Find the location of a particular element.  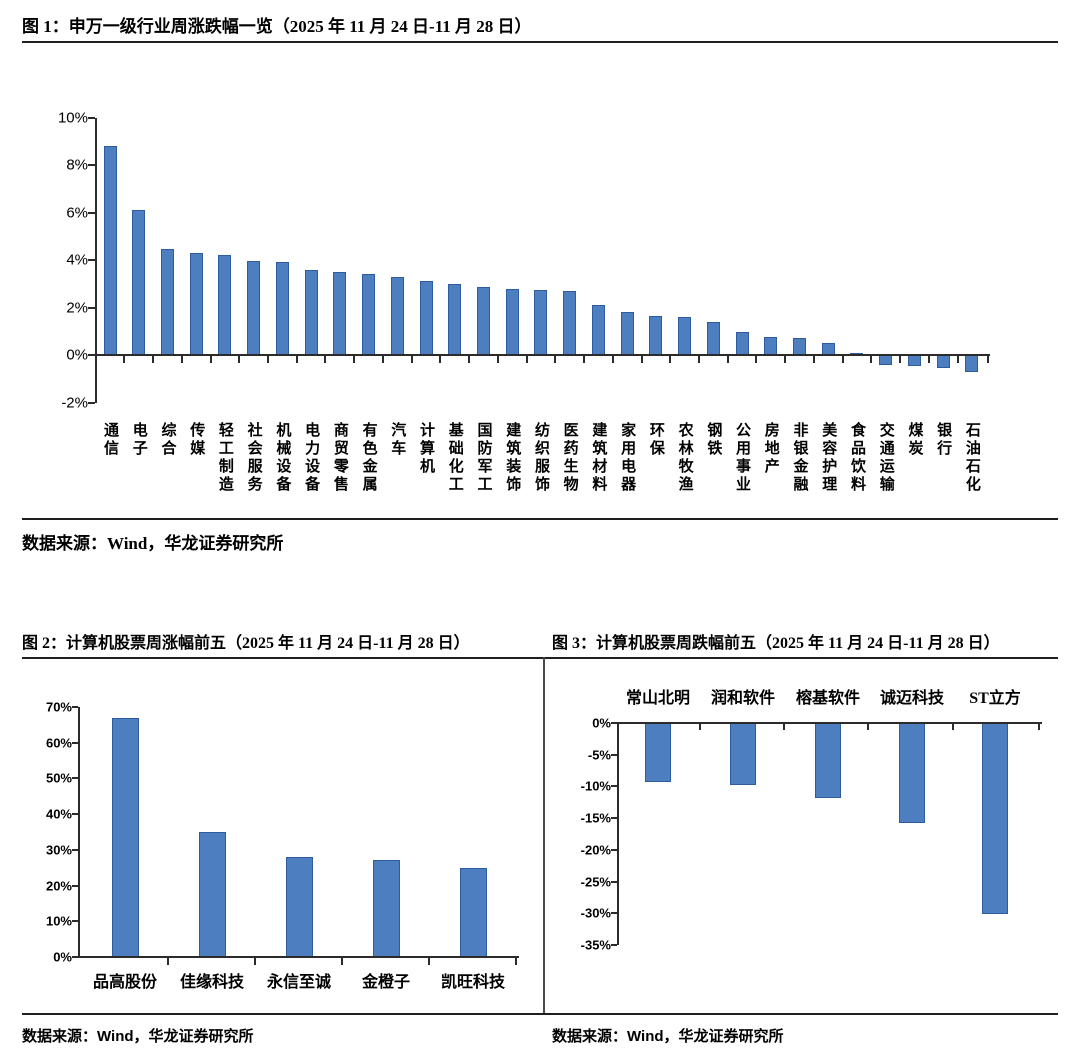

x-category-label: 纺织服饰 is located at coordinates (540, 458).